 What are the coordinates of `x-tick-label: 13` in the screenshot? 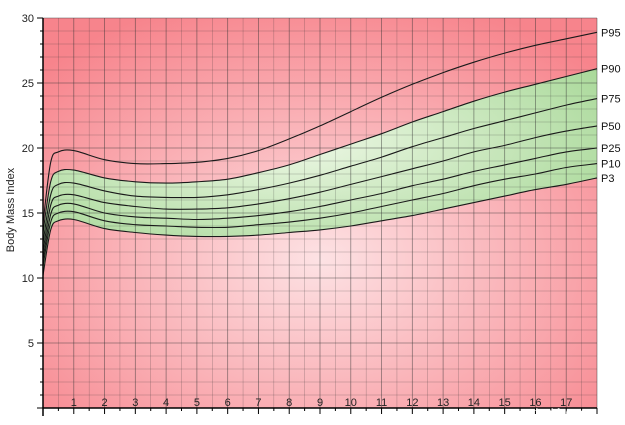 It's located at (443, 403).